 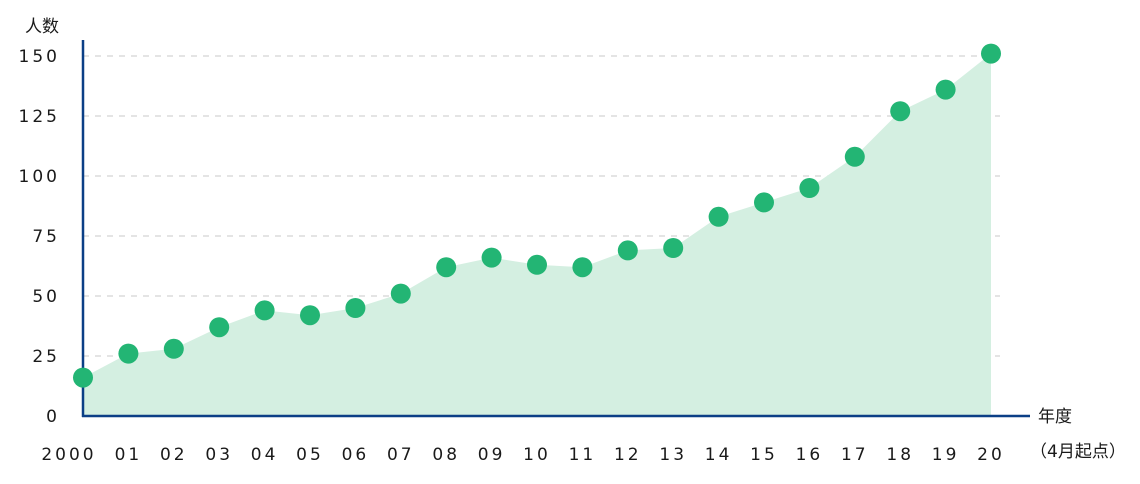 What do you see at coordinates (219, 455) in the screenshot?
I see `x-tick-label-03: 03` at bounding box center [219, 455].